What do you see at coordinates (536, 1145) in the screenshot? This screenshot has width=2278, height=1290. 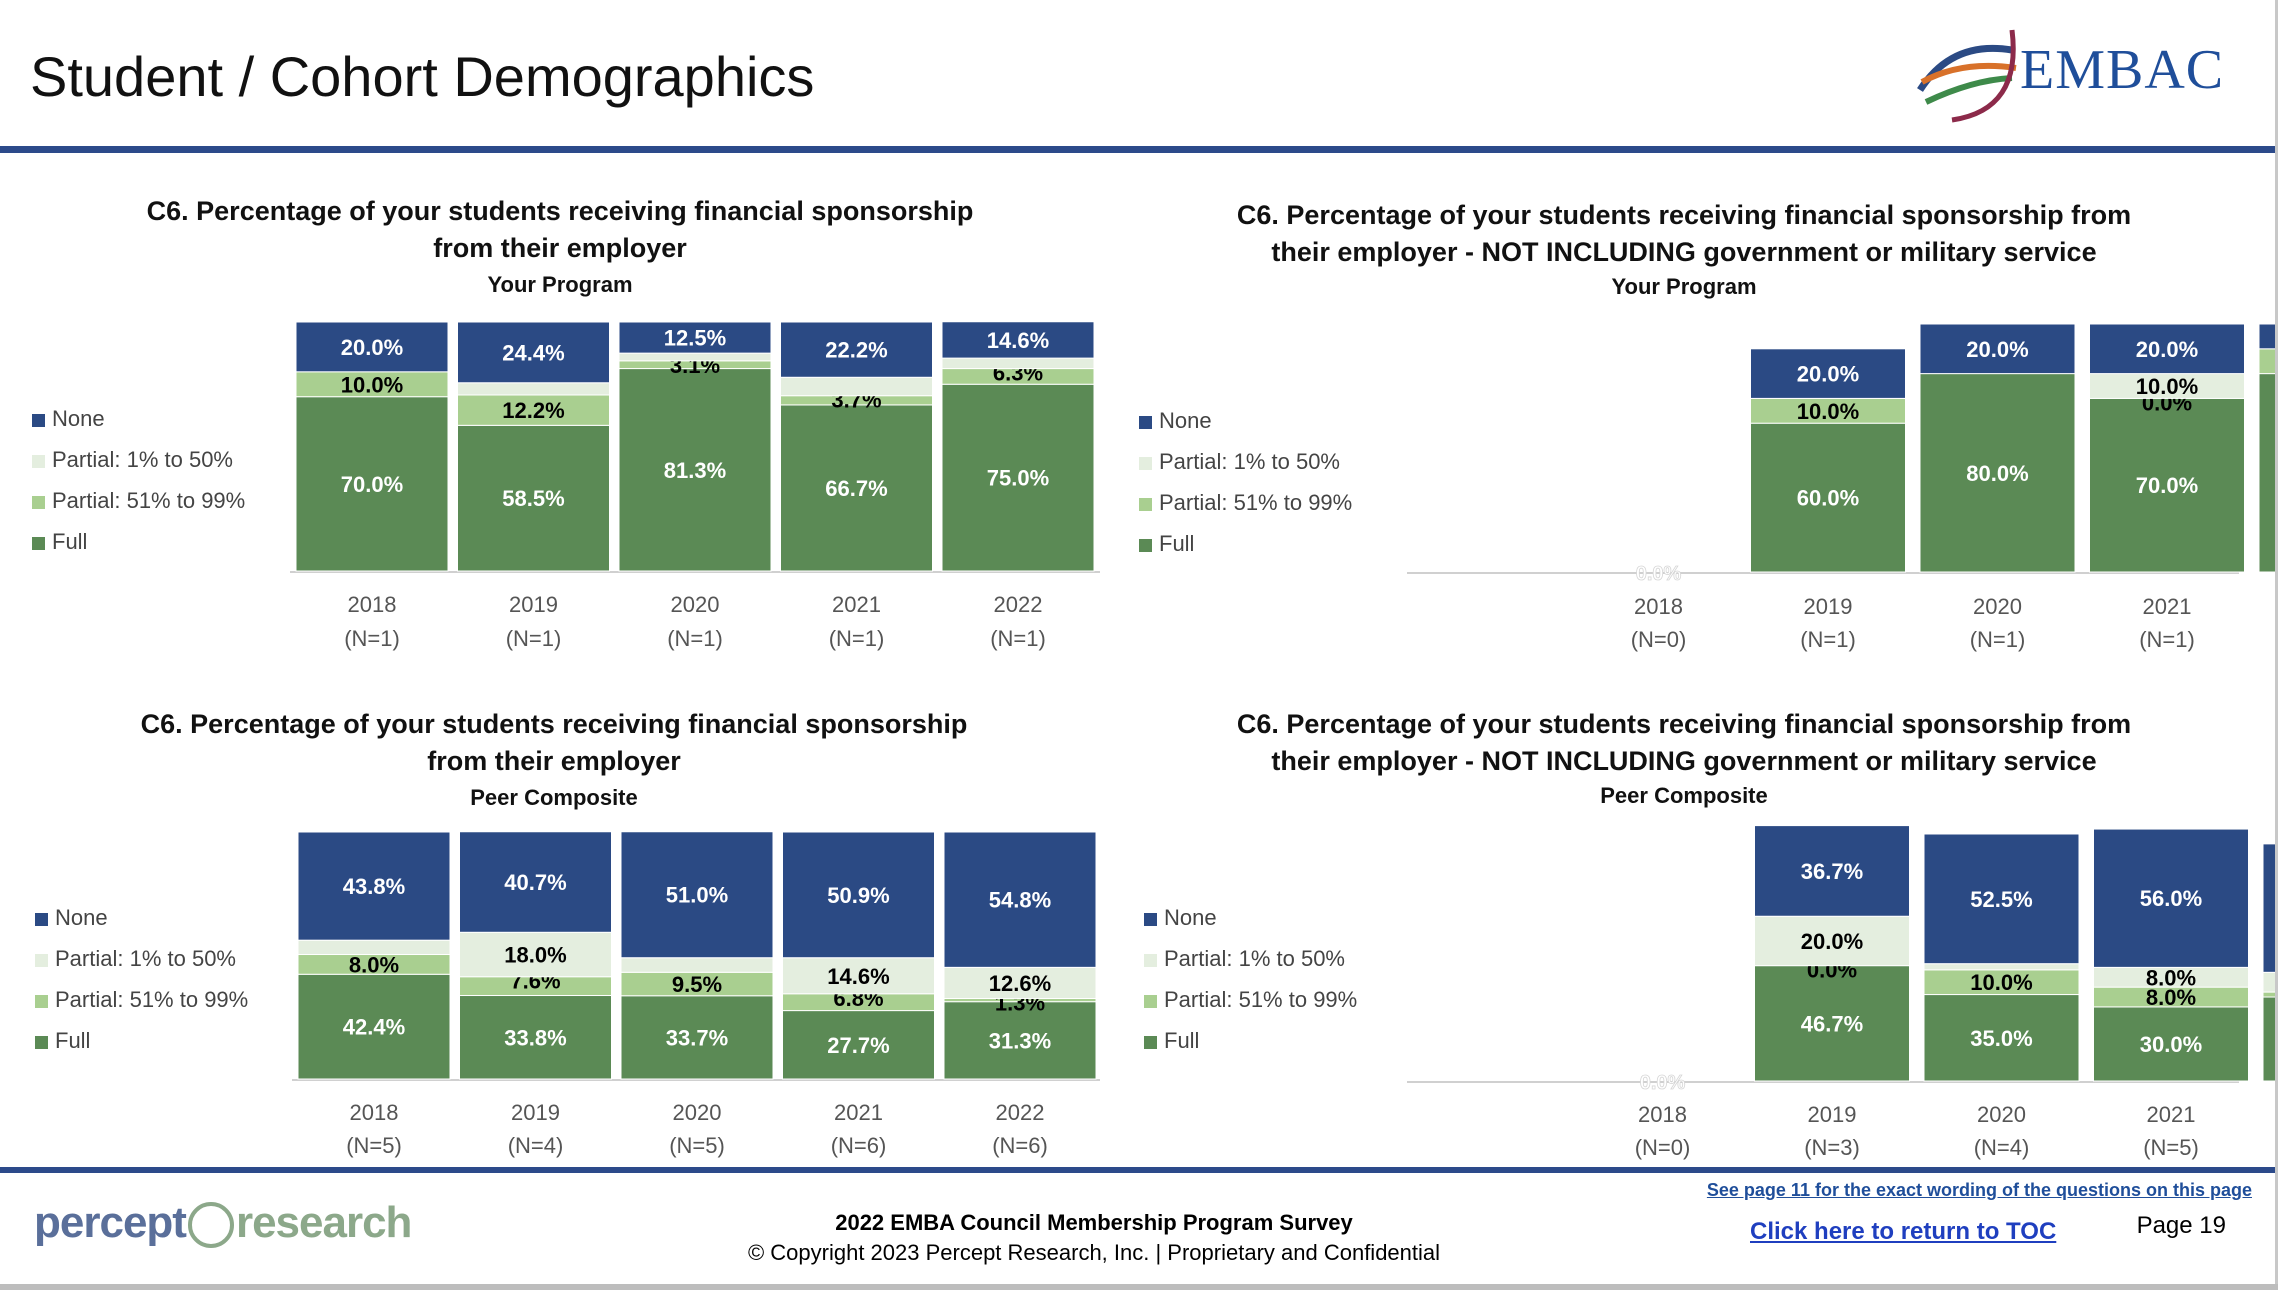 I see `x-tick-n-label-2019: (N=4)` at bounding box center [536, 1145].